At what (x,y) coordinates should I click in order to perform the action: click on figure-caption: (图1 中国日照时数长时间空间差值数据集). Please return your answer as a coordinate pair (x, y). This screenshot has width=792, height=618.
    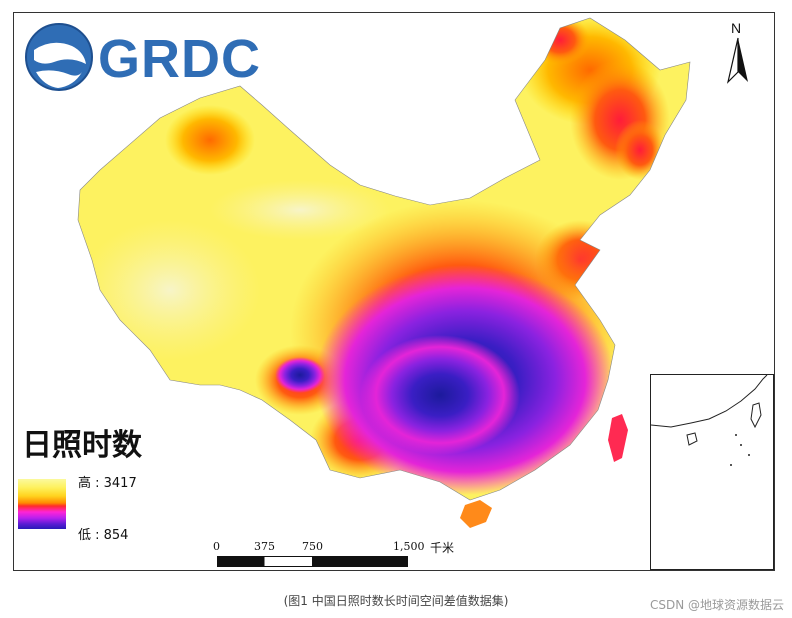
    Looking at the image, I should click on (396, 601).